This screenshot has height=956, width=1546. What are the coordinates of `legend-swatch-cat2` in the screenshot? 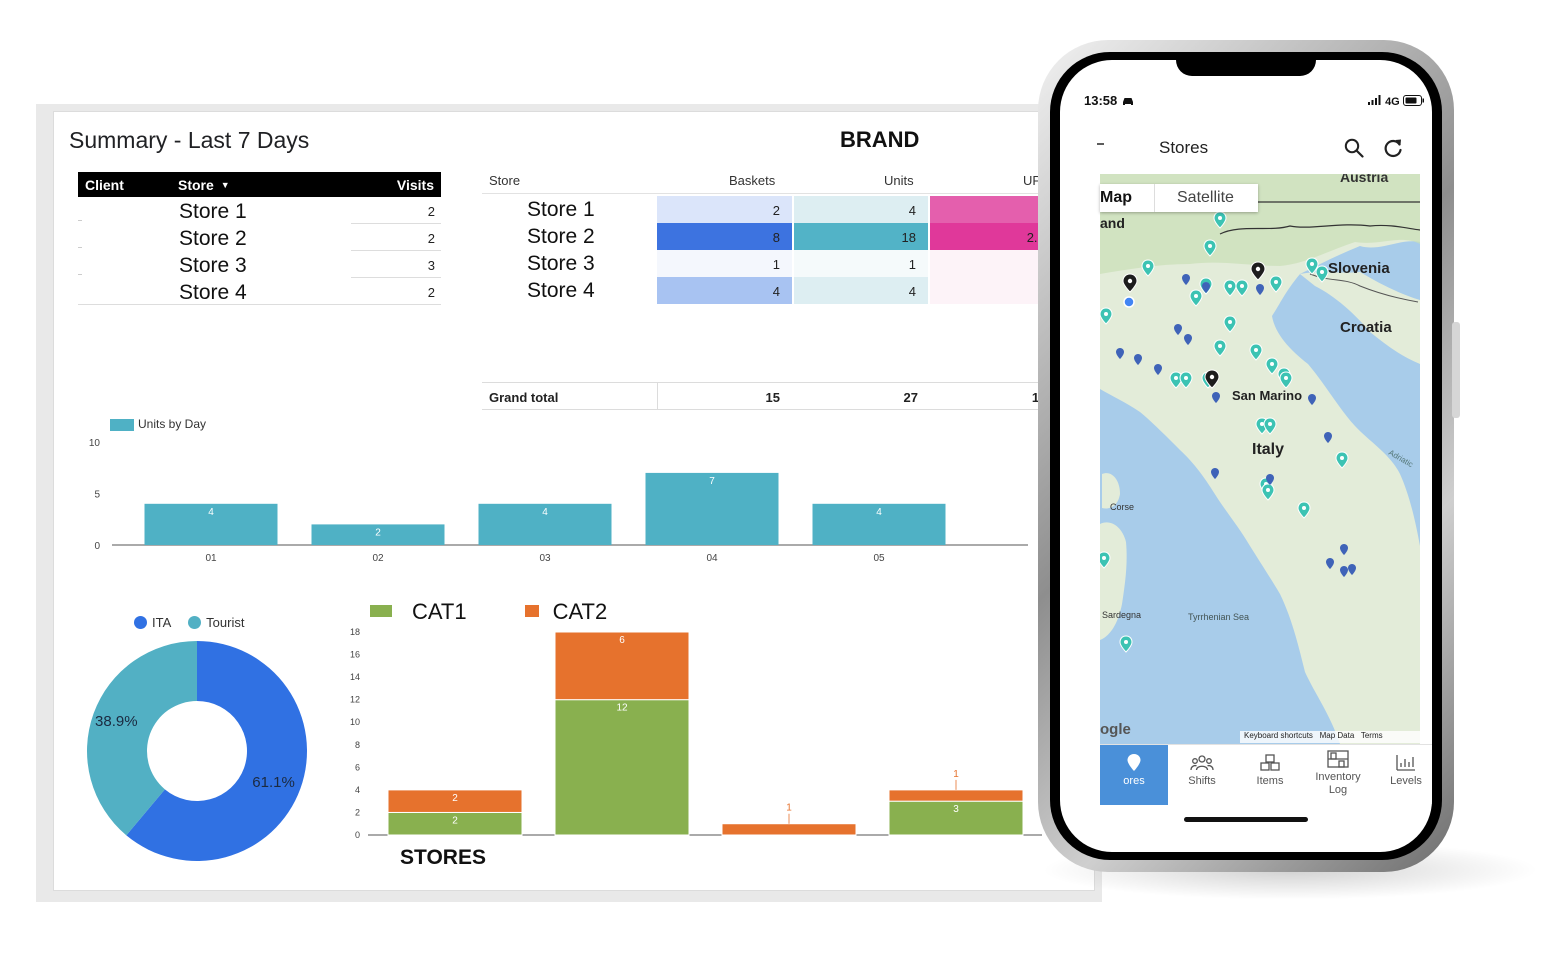 It's located at (531, 611).